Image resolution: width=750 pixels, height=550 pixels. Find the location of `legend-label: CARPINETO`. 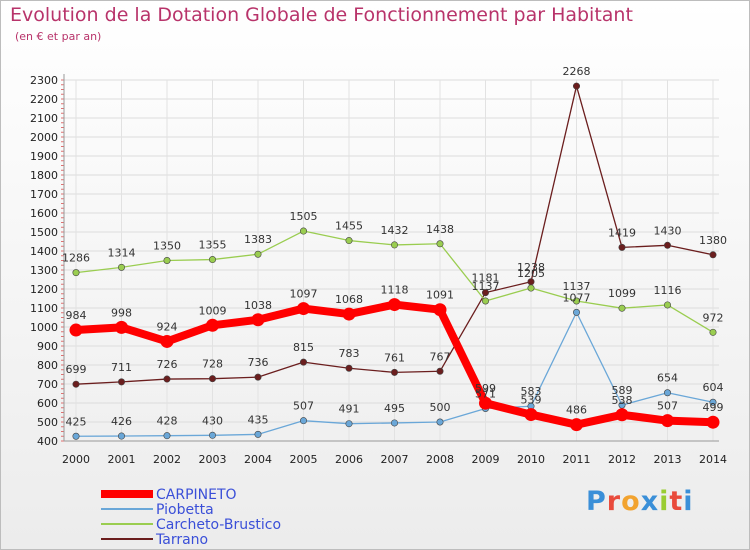

legend-label: CARPINETO is located at coordinates (196, 495).